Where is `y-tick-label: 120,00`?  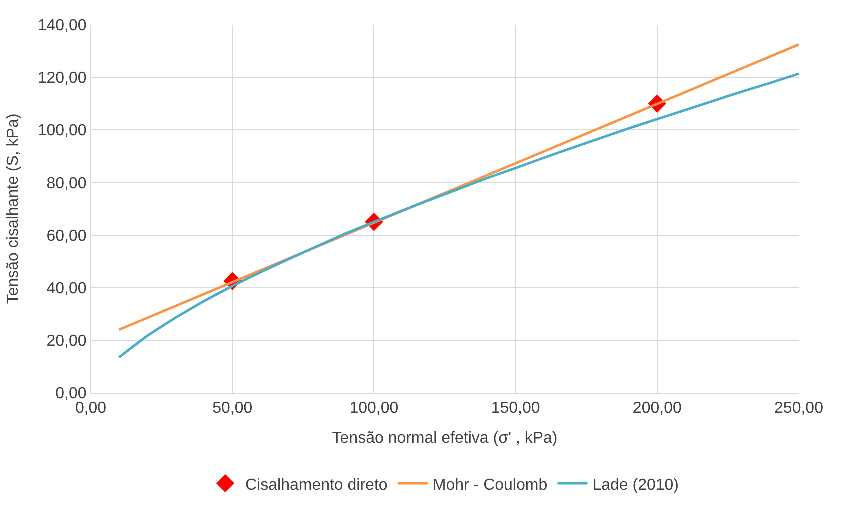
y-tick-label: 120,00 is located at coordinates (62, 79).